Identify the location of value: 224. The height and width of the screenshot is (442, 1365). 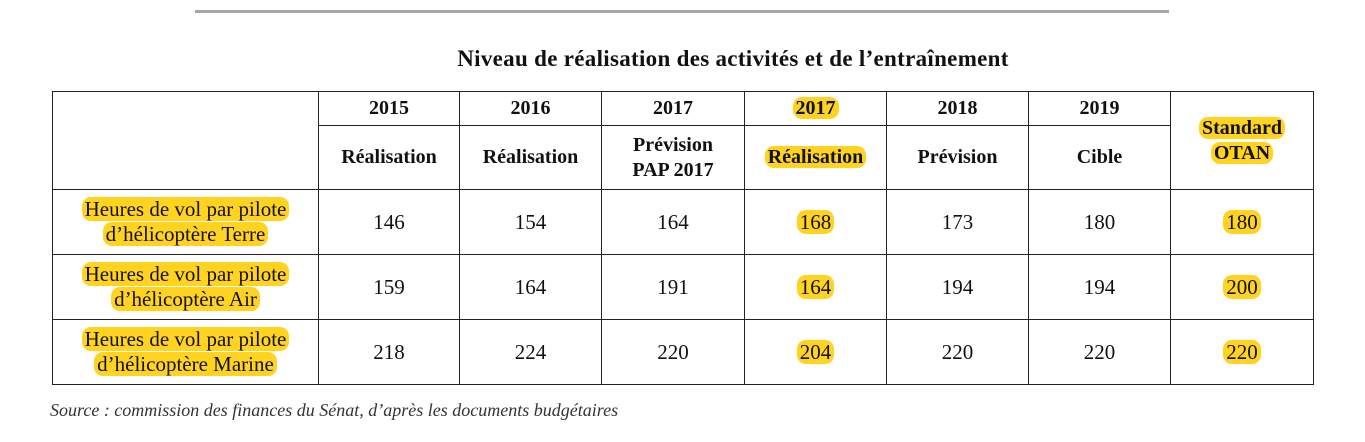
(530, 351).